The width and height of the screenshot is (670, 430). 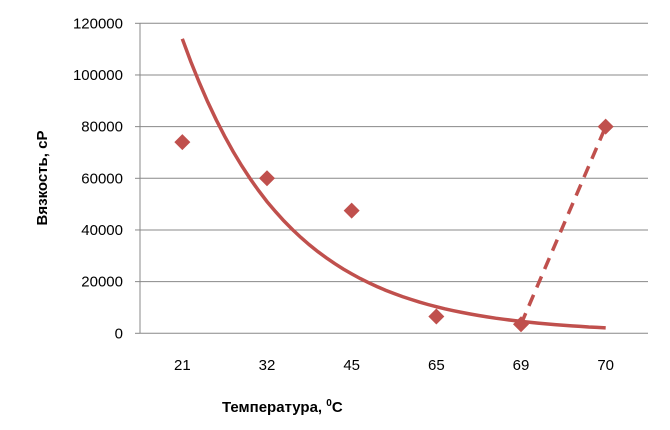 I want to click on dashed-segment, so click(x=563, y=225).